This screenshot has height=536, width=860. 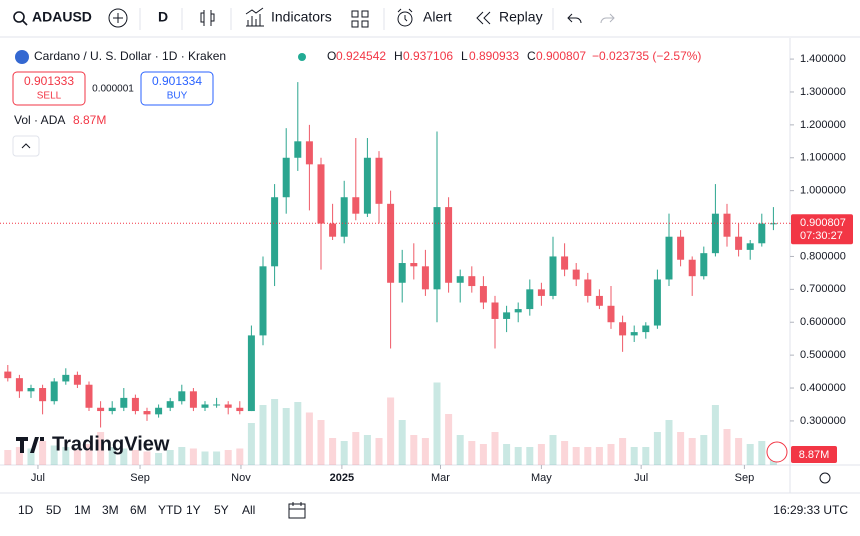 I want to click on indicators-icon, so click(x=254, y=17).